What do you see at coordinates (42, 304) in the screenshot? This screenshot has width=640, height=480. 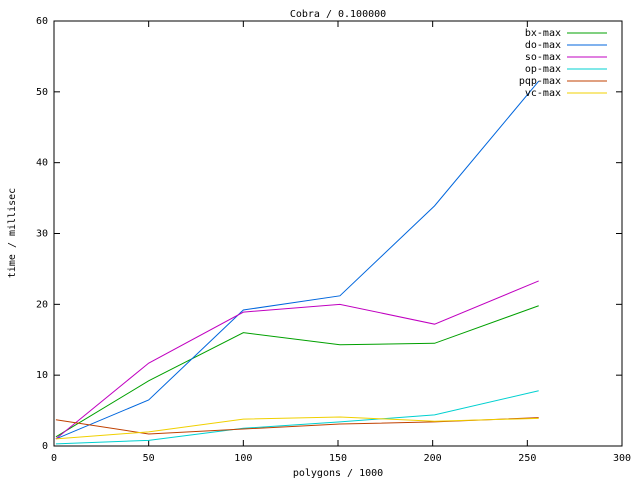 I see `y-tick-label: 20` at bounding box center [42, 304].